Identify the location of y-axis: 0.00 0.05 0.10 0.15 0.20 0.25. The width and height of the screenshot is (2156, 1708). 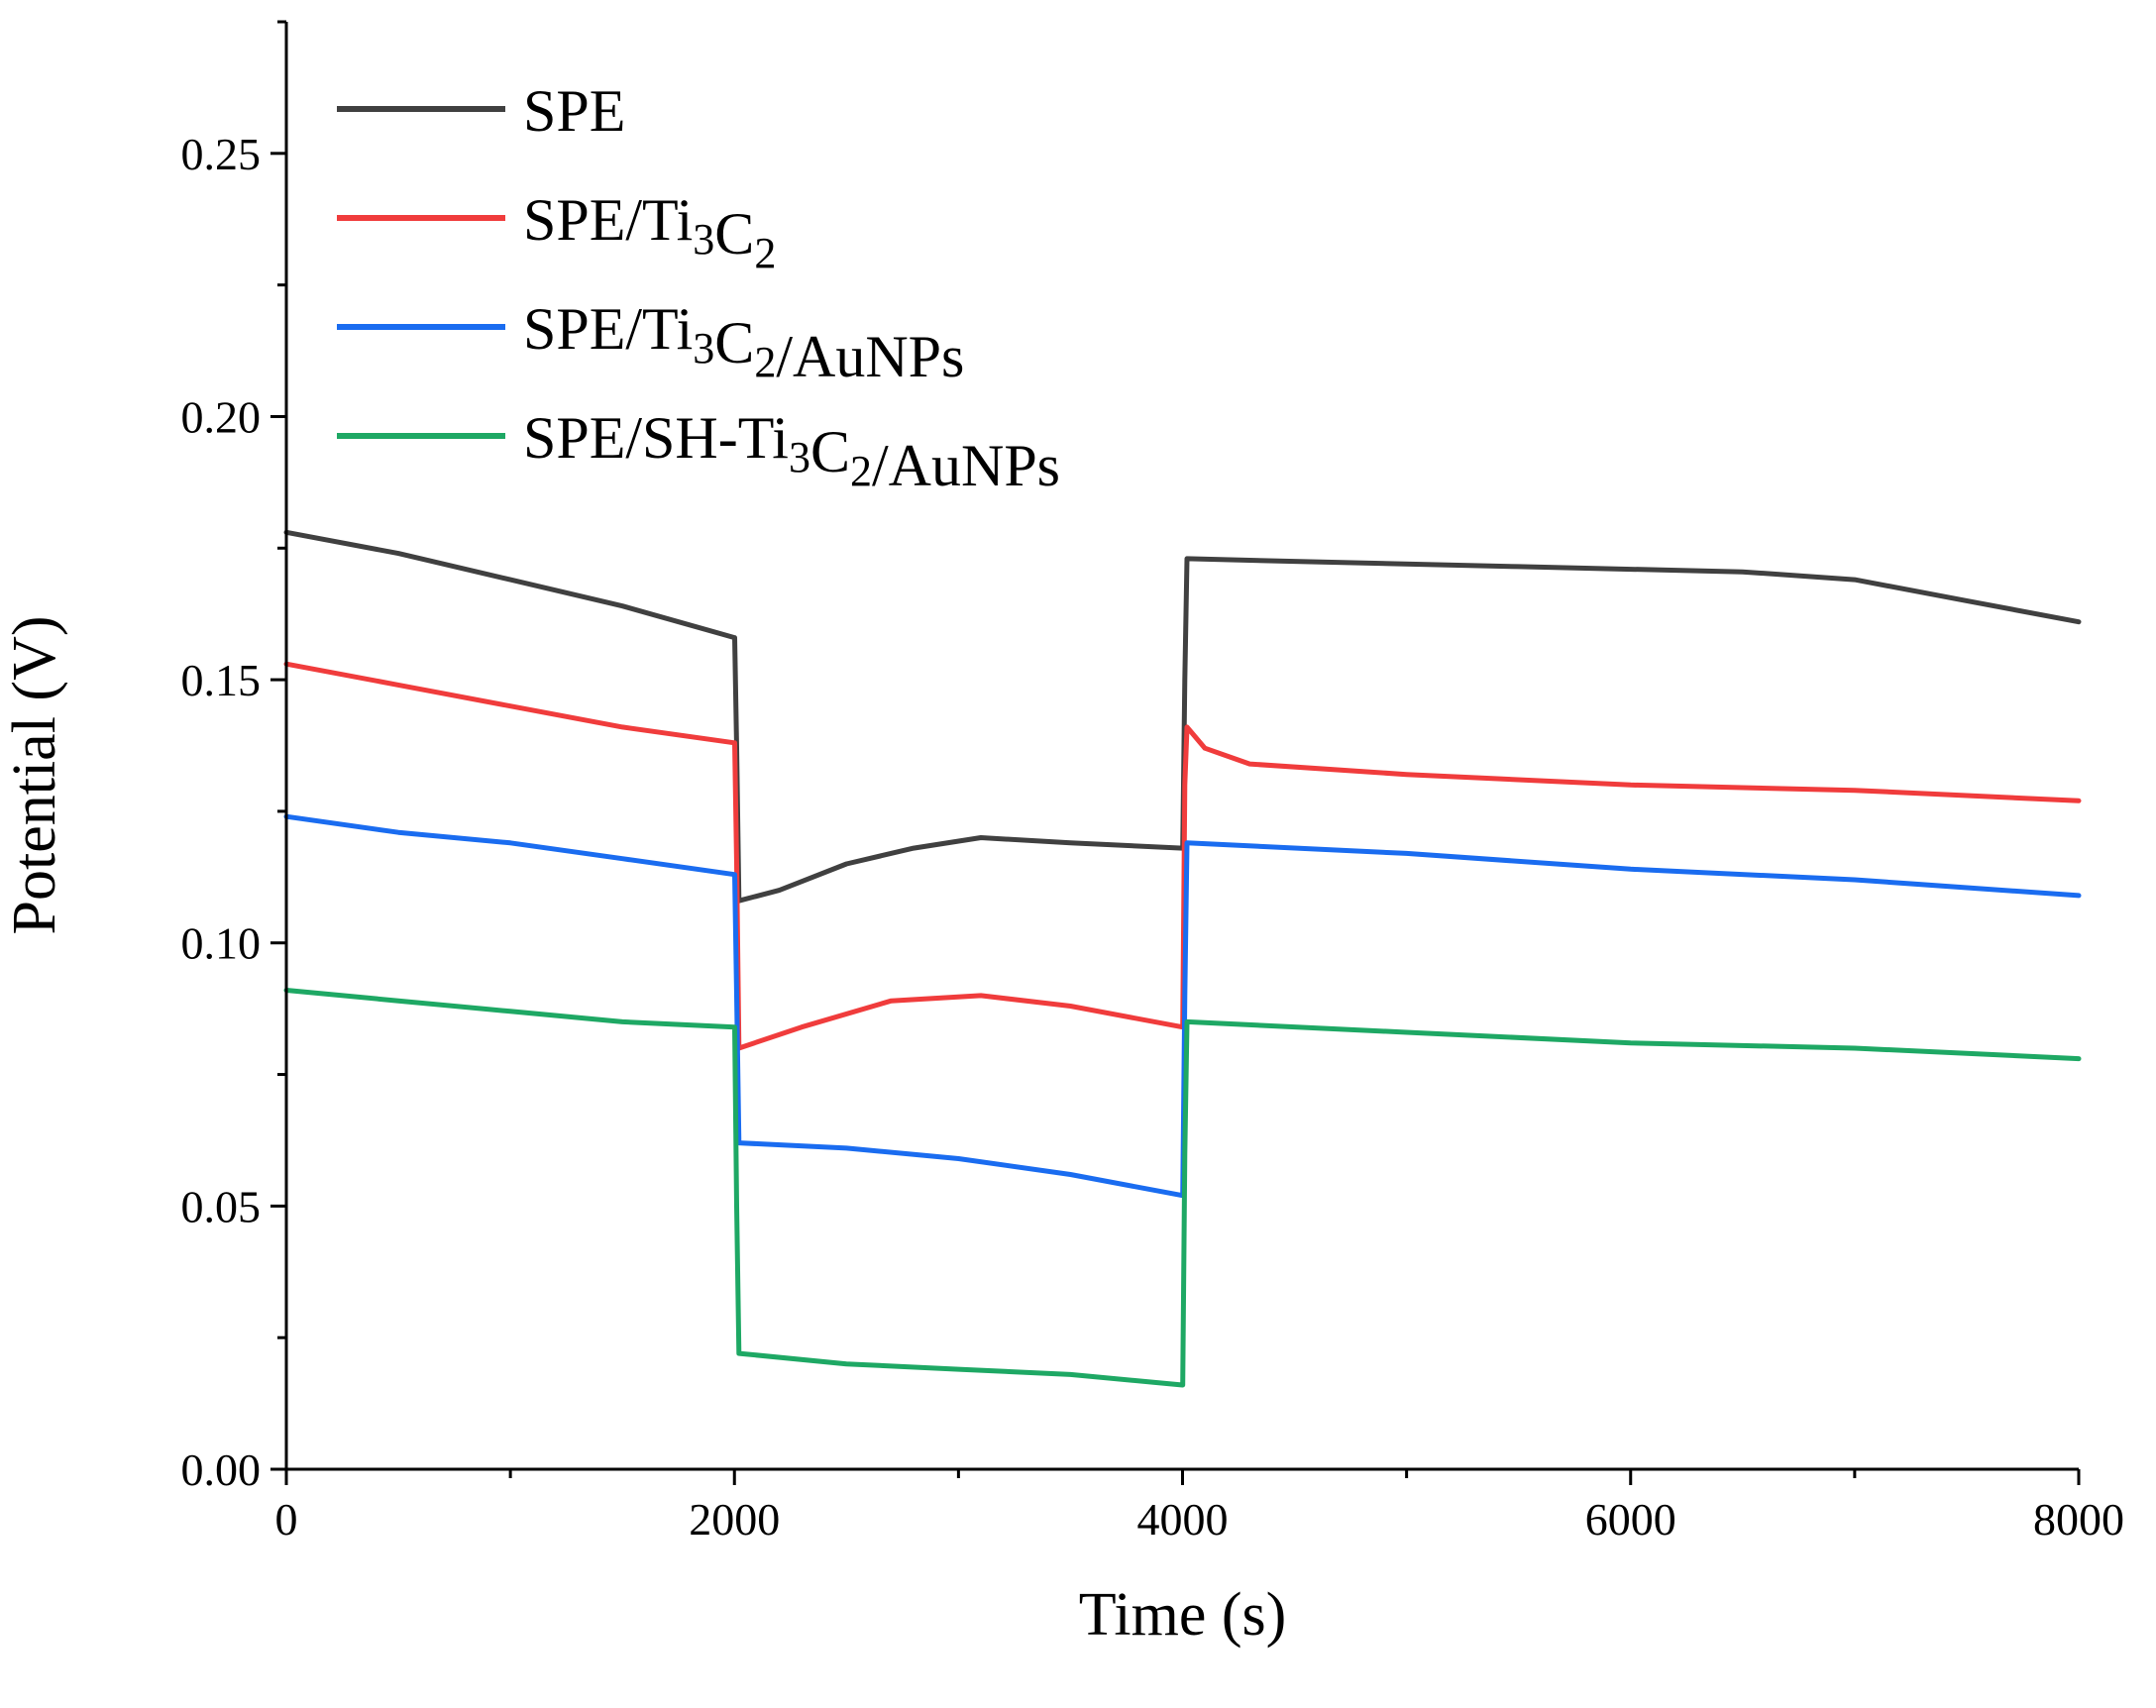
(233, 757).